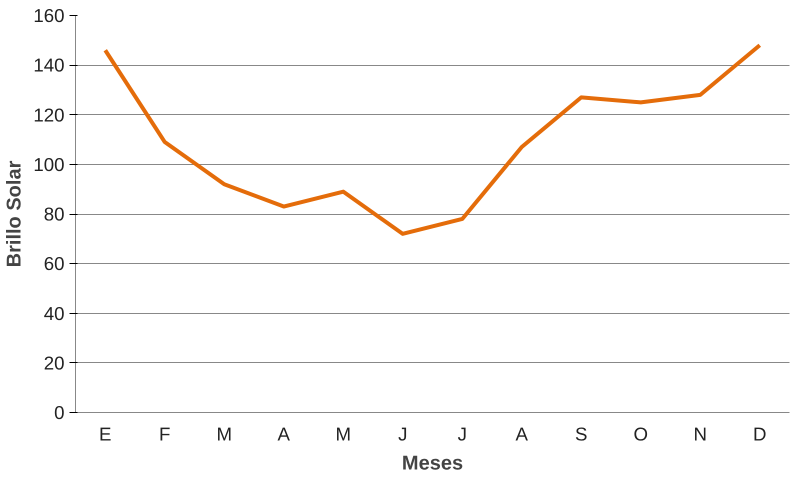 This screenshot has width=799, height=477. What do you see at coordinates (14, 214) in the screenshot?
I see `y-axis-title: Brillo Solar` at bounding box center [14, 214].